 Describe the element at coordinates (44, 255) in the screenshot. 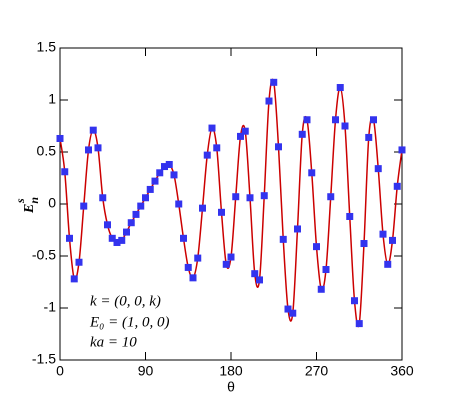

I see `y-tick-label: -0.5` at that location.